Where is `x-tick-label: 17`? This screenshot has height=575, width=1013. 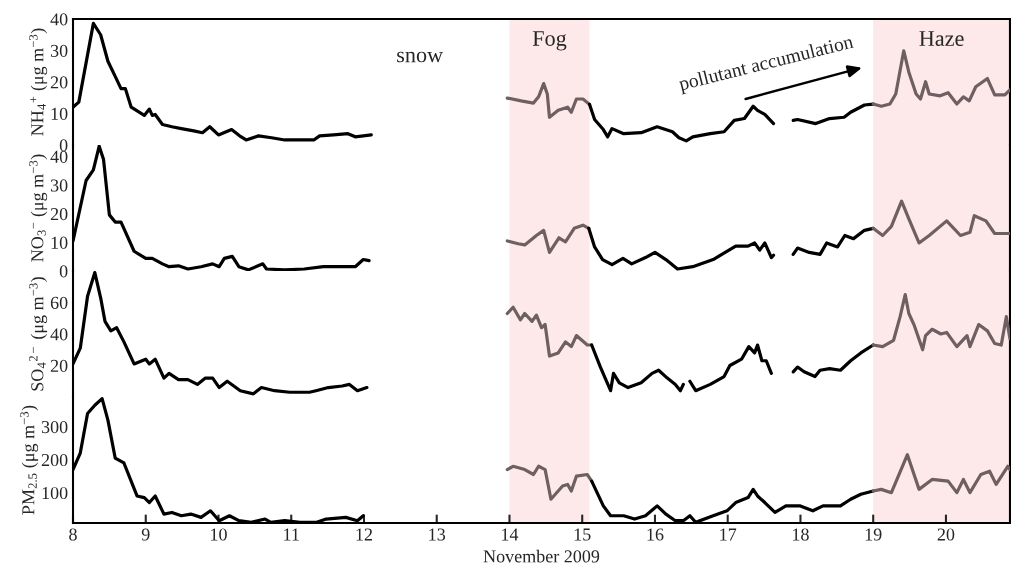
x-tick-label: 17 is located at coordinates (728, 534).